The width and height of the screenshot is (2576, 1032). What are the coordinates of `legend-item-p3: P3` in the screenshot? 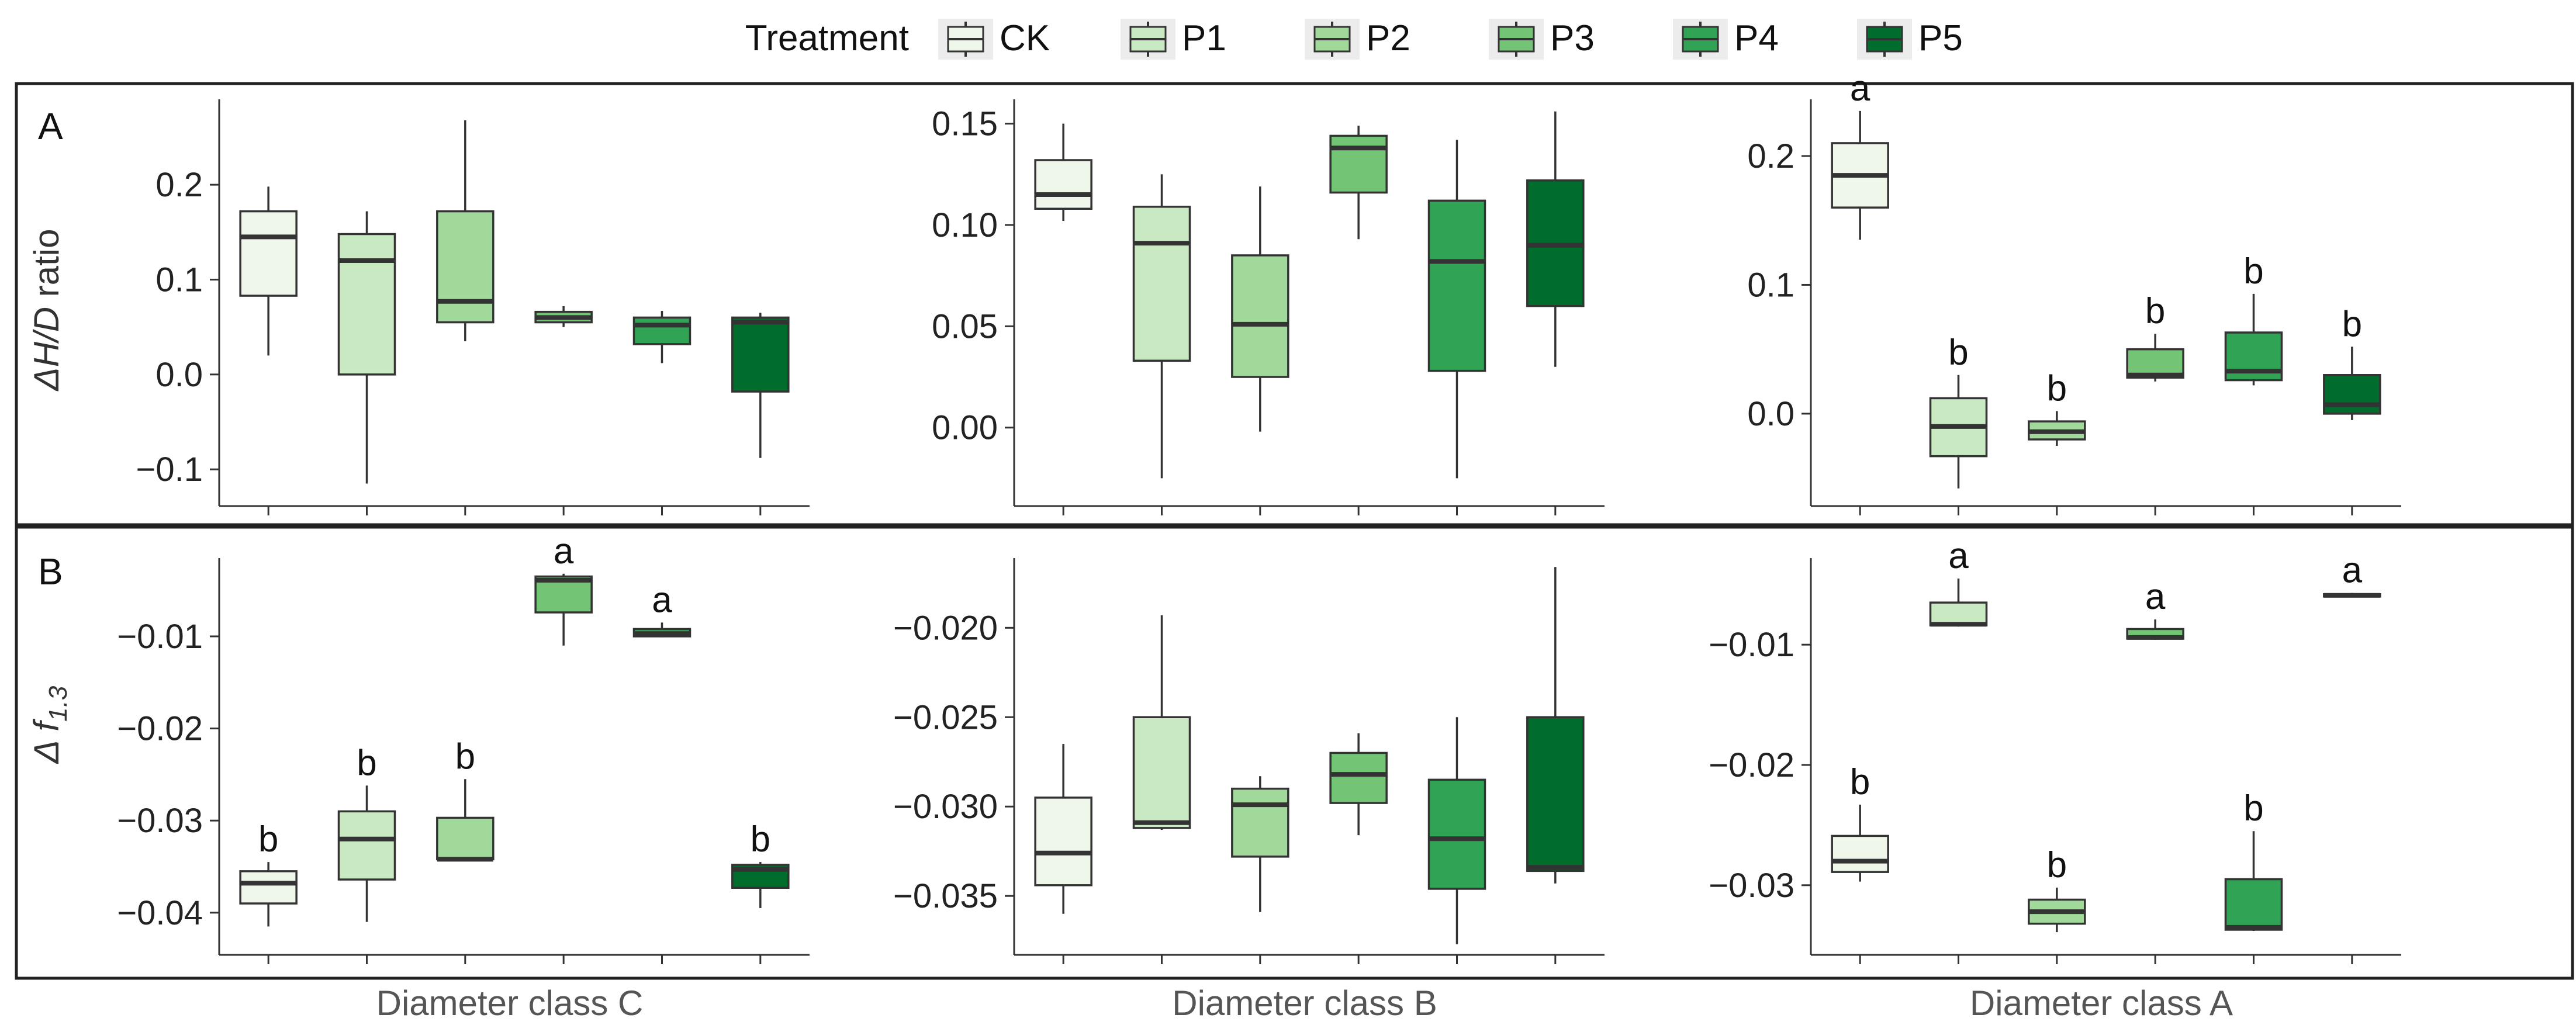 It's located at (1542, 39).